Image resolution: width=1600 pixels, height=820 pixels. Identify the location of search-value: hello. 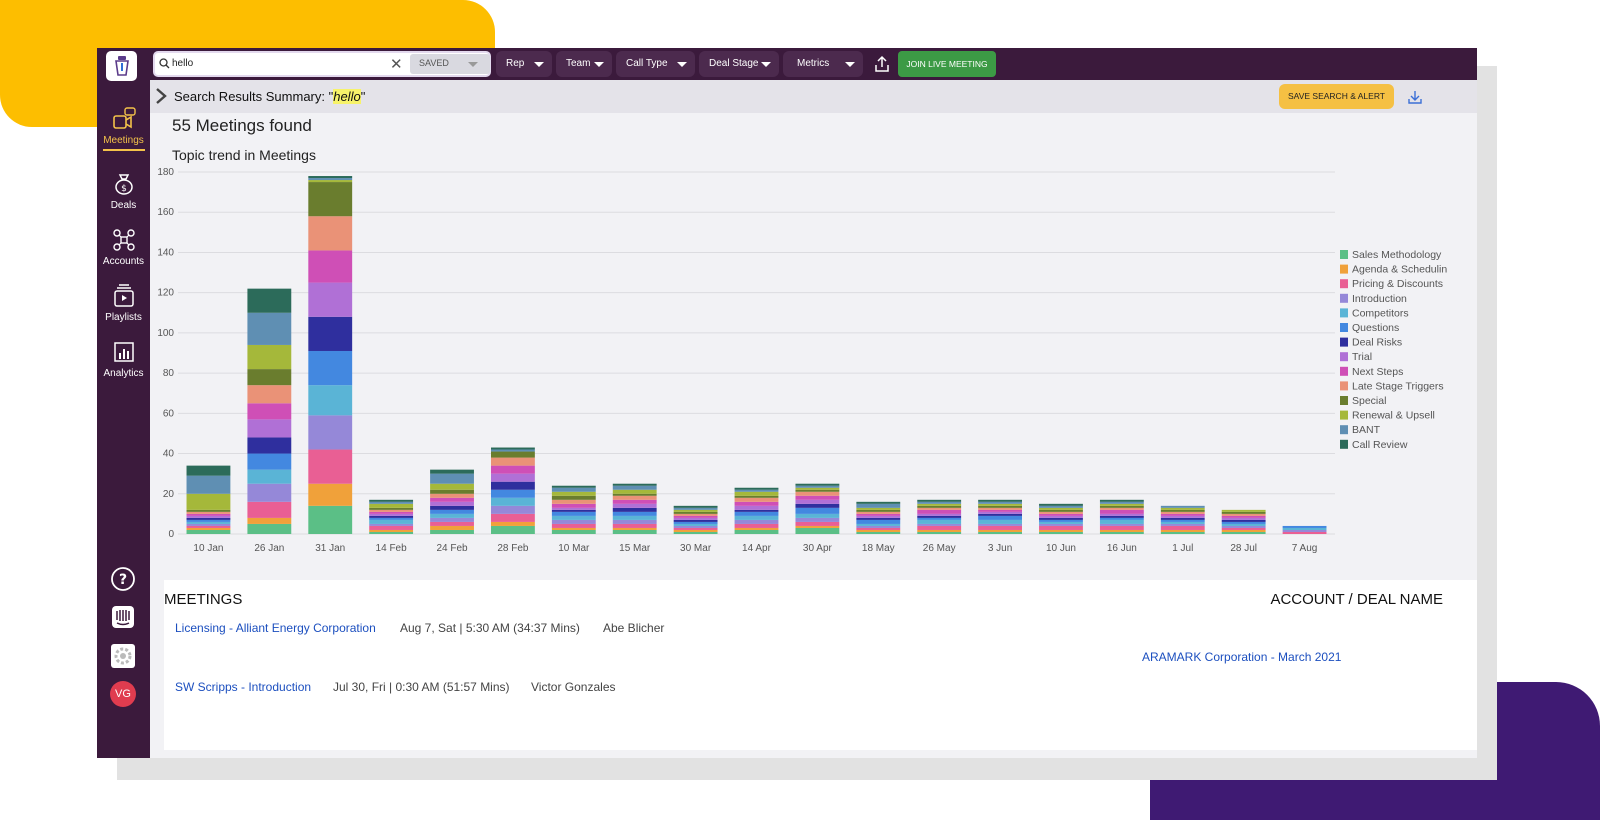
(183, 63).